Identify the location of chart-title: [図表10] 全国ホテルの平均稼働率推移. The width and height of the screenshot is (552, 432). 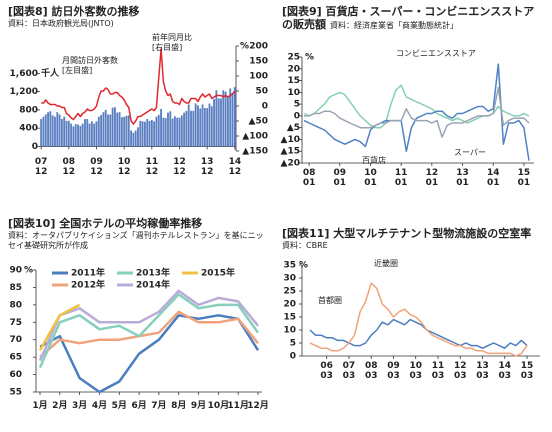
(105, 223).